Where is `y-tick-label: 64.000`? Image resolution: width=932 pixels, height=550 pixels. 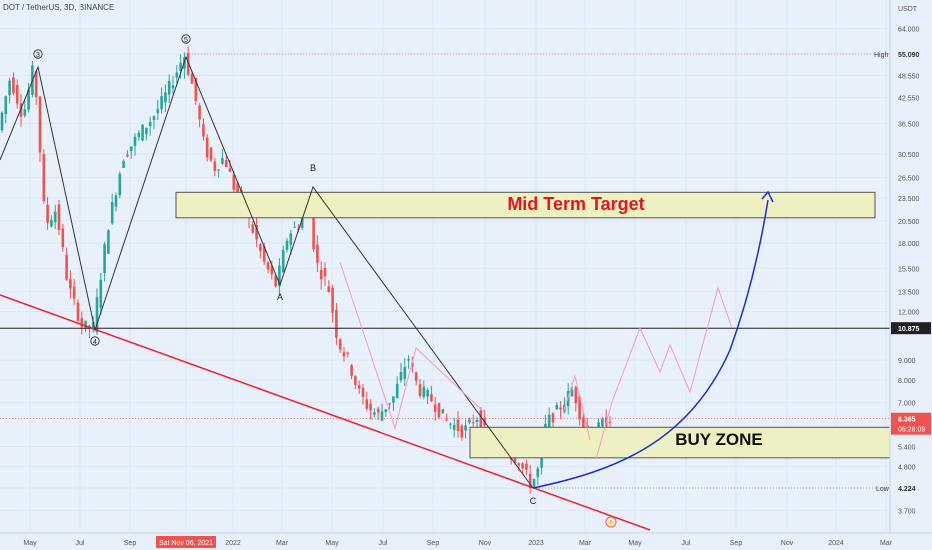
y-tick-label: 64.000 is located at coordinates (909, 30).